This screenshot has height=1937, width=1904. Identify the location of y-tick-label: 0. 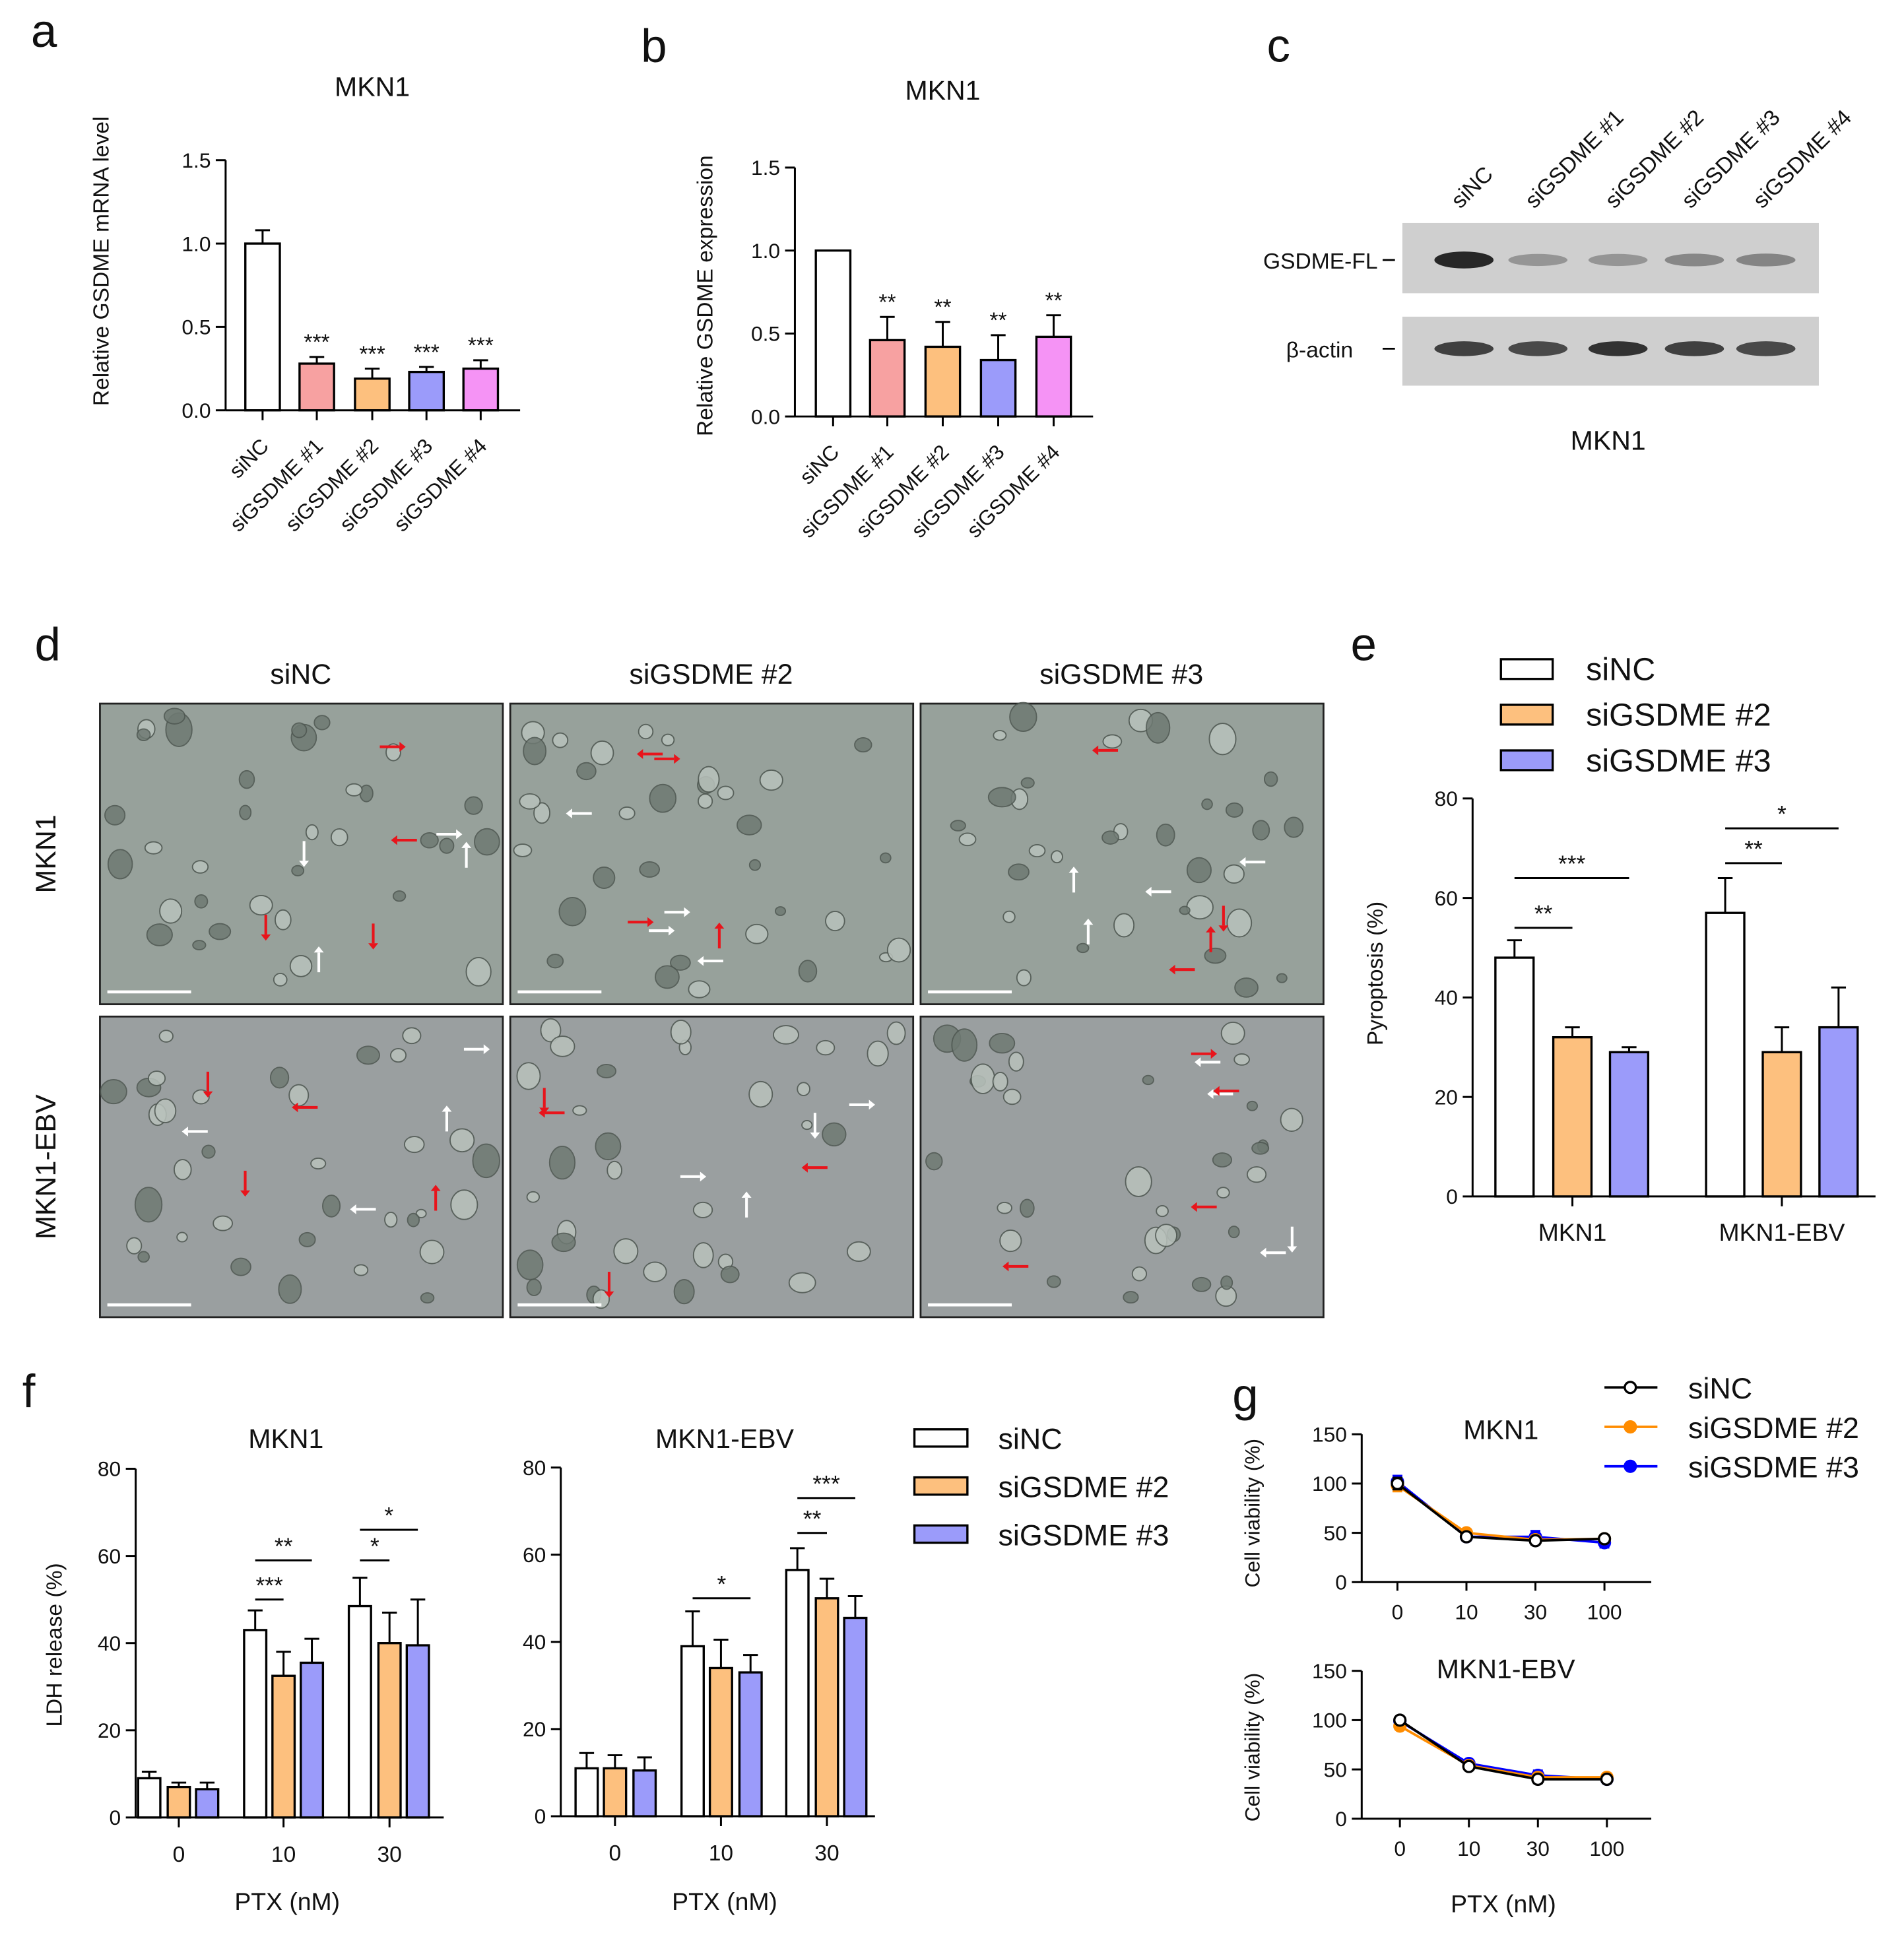
(1452, 1196).